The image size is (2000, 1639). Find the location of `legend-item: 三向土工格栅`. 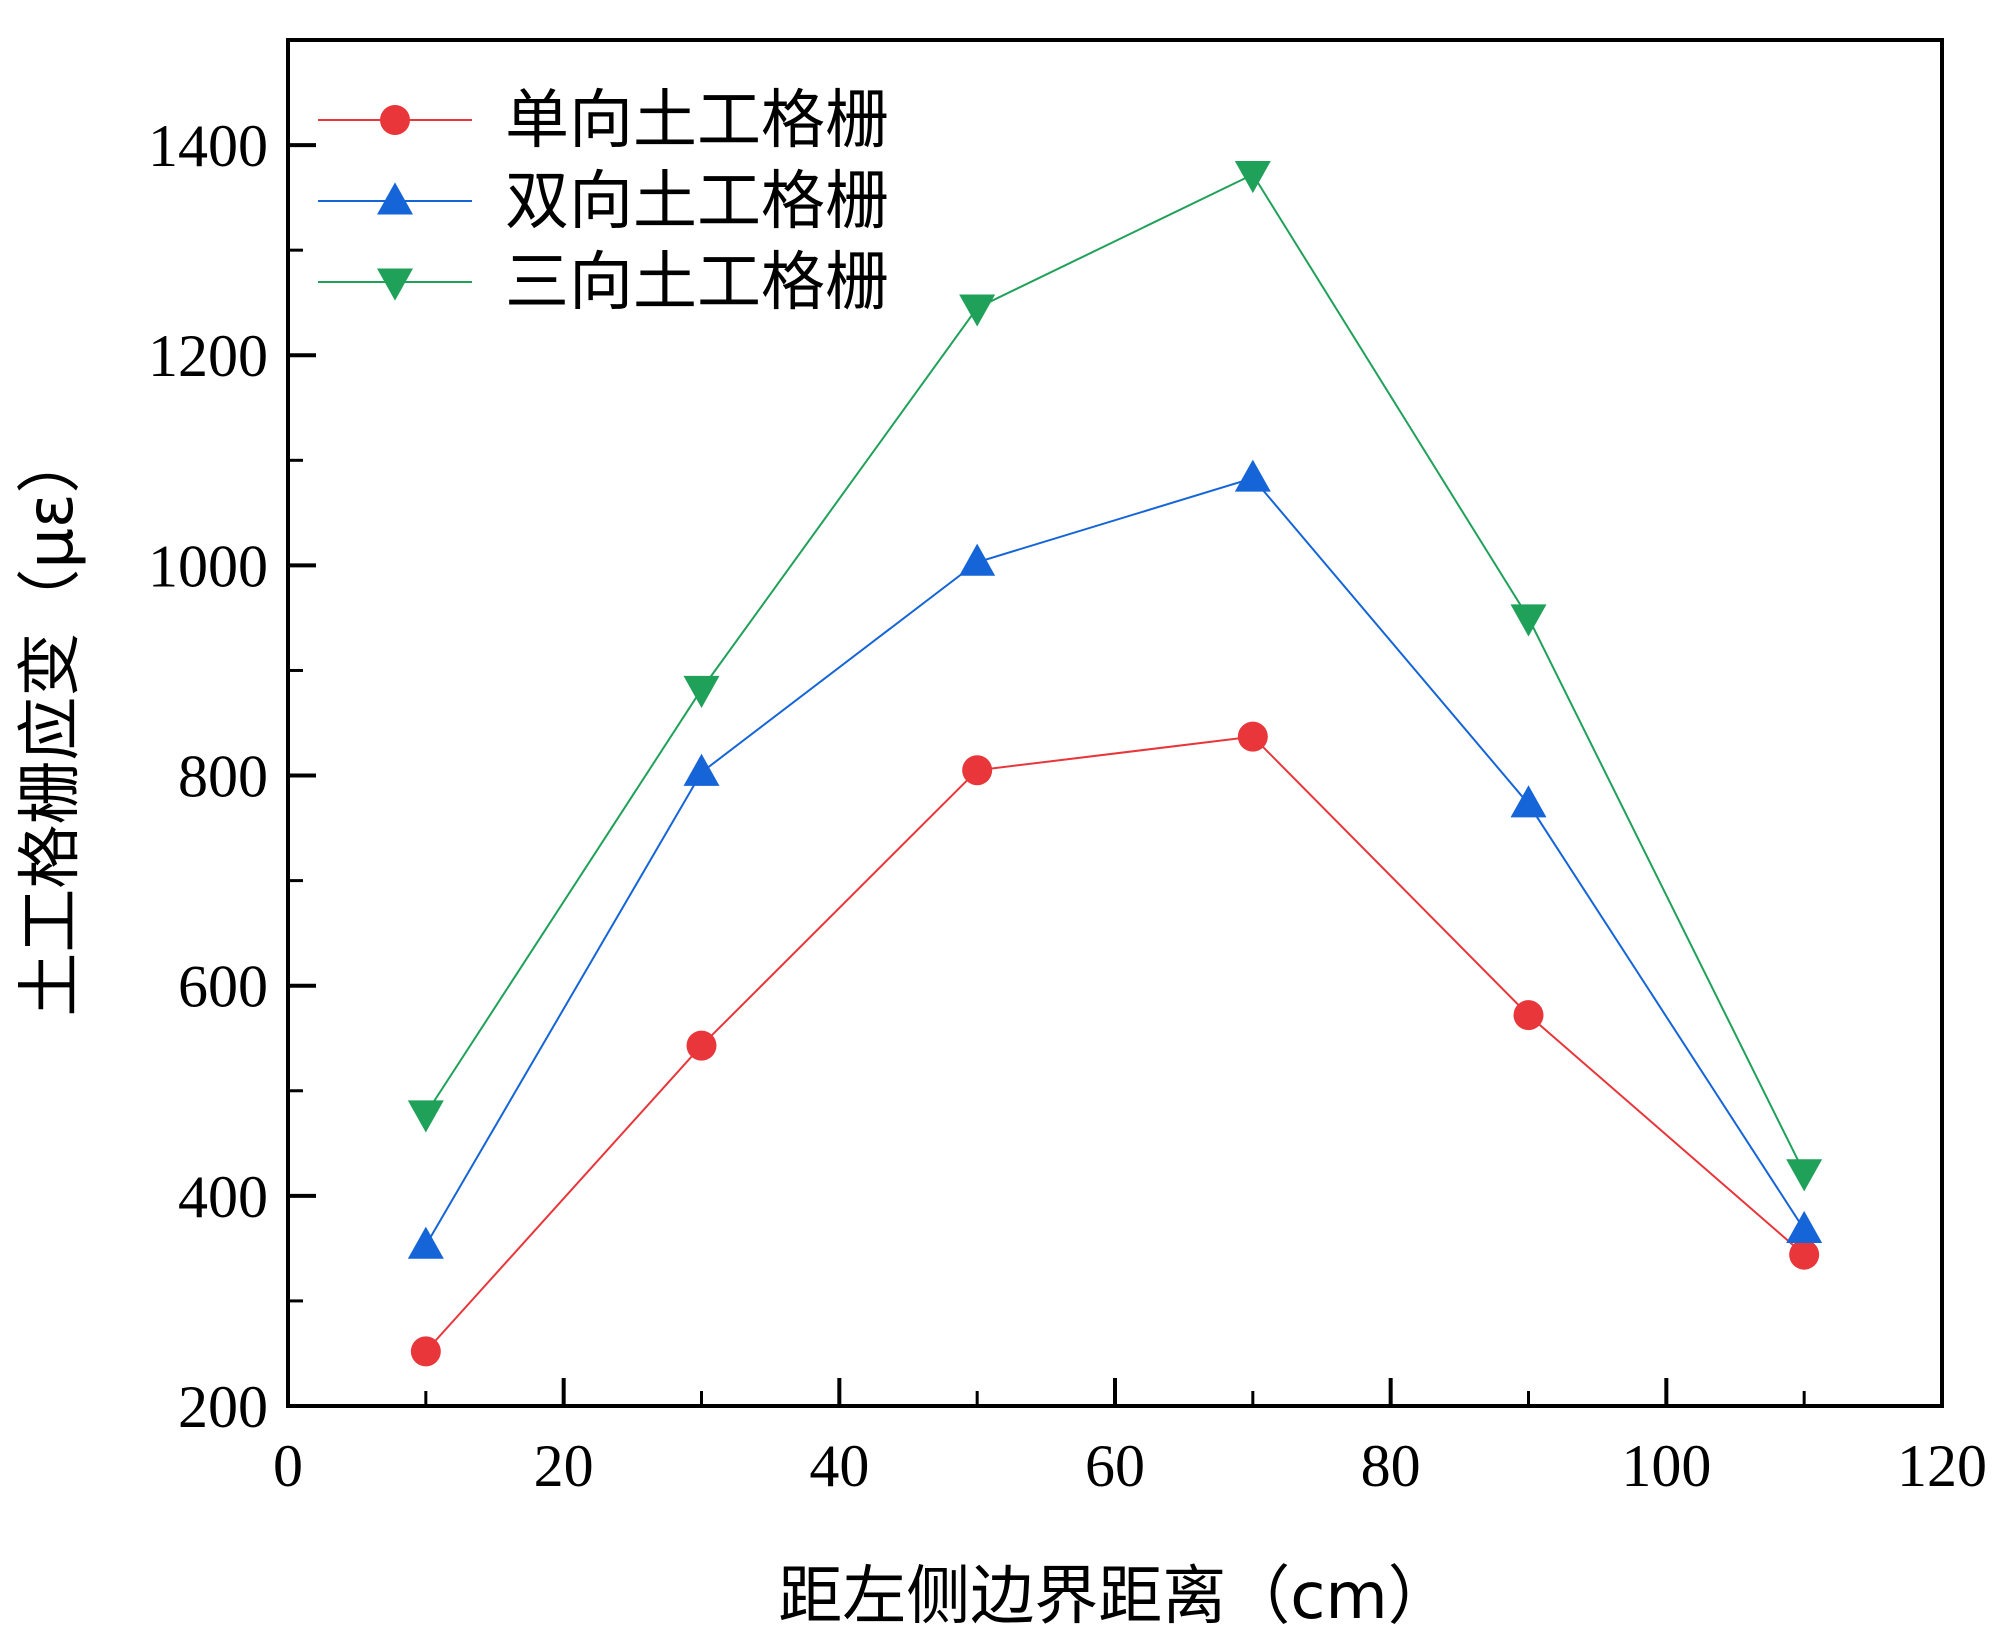

legend-item: 三向土工格栅 is located at coordinates (603, 283).